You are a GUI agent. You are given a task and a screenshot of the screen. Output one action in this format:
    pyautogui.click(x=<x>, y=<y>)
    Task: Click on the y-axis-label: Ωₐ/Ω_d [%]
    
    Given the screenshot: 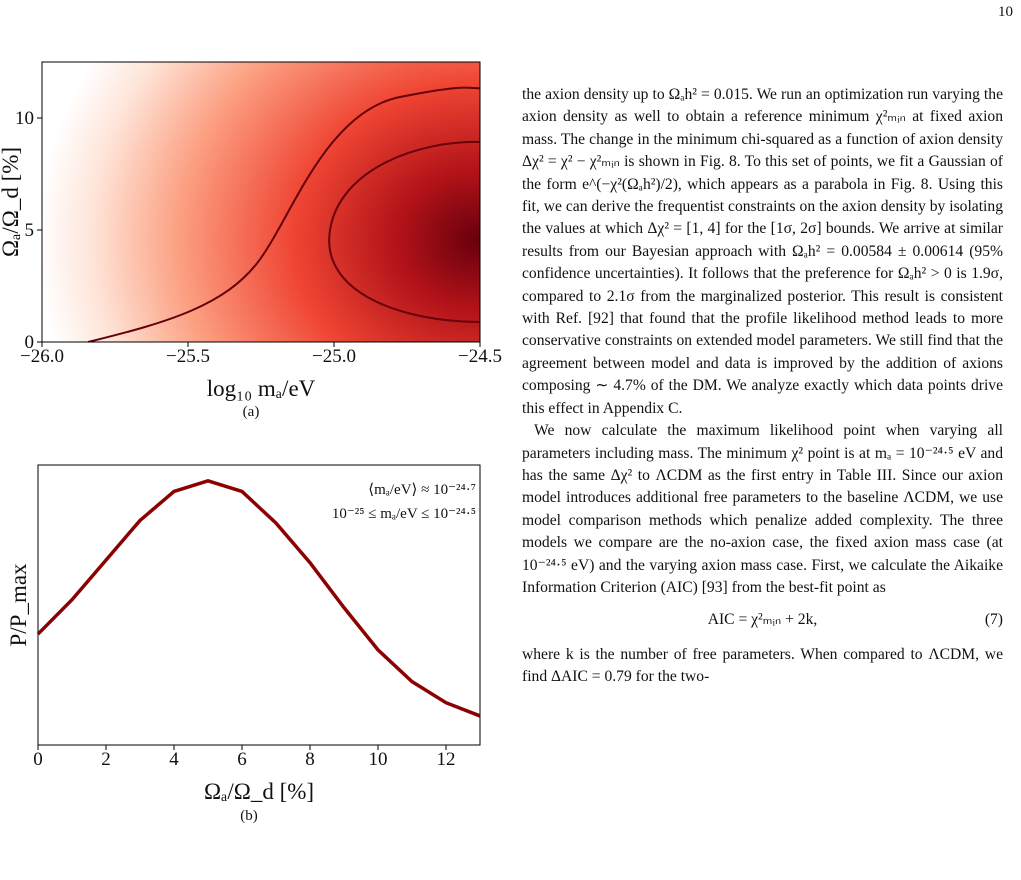 What is the action you would take?
    pyautogui.click(x=11, y=202)
    